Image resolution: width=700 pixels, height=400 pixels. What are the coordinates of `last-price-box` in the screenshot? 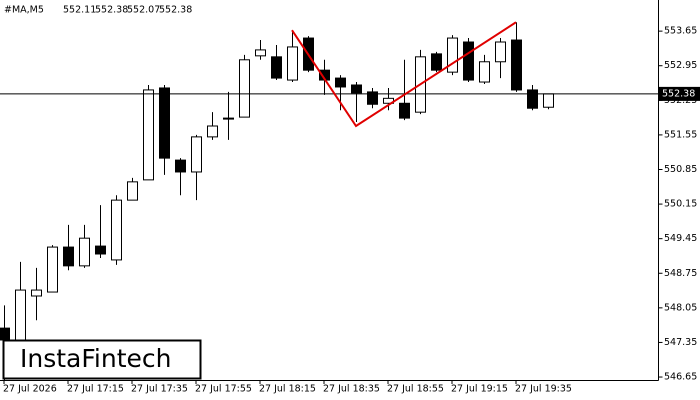 It's located at (679, 93).